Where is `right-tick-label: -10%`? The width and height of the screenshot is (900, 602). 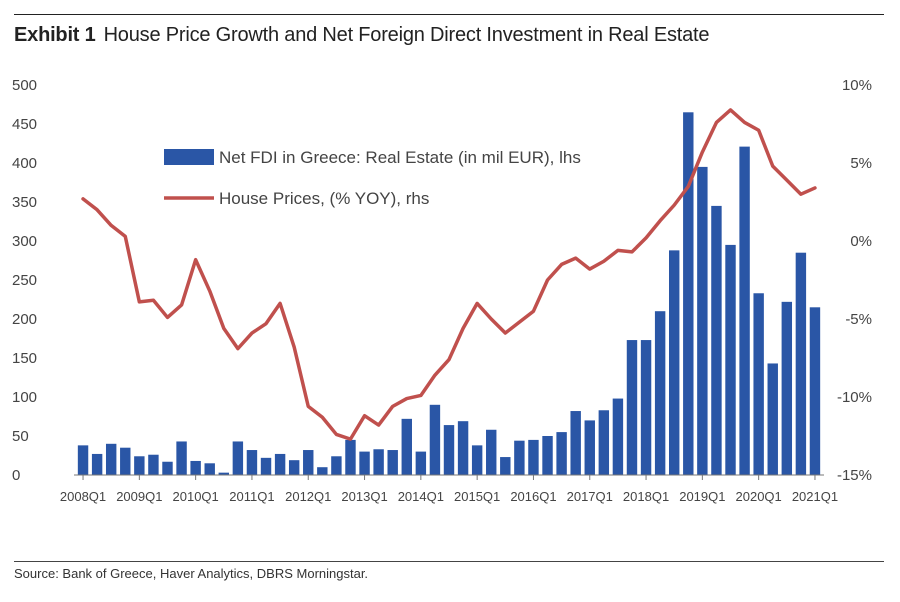
right-tick-label: -10% is located at coordinates (854, 397).